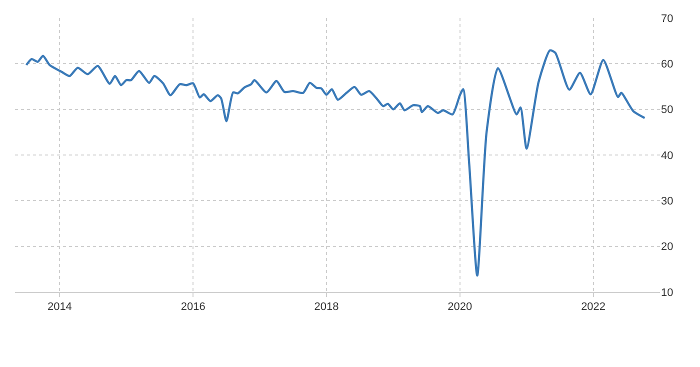 The image size is (700, 367). Describe the element at coordinates (59, 307) in the screenshot. I see `x-tick-label: 2014` at that location.